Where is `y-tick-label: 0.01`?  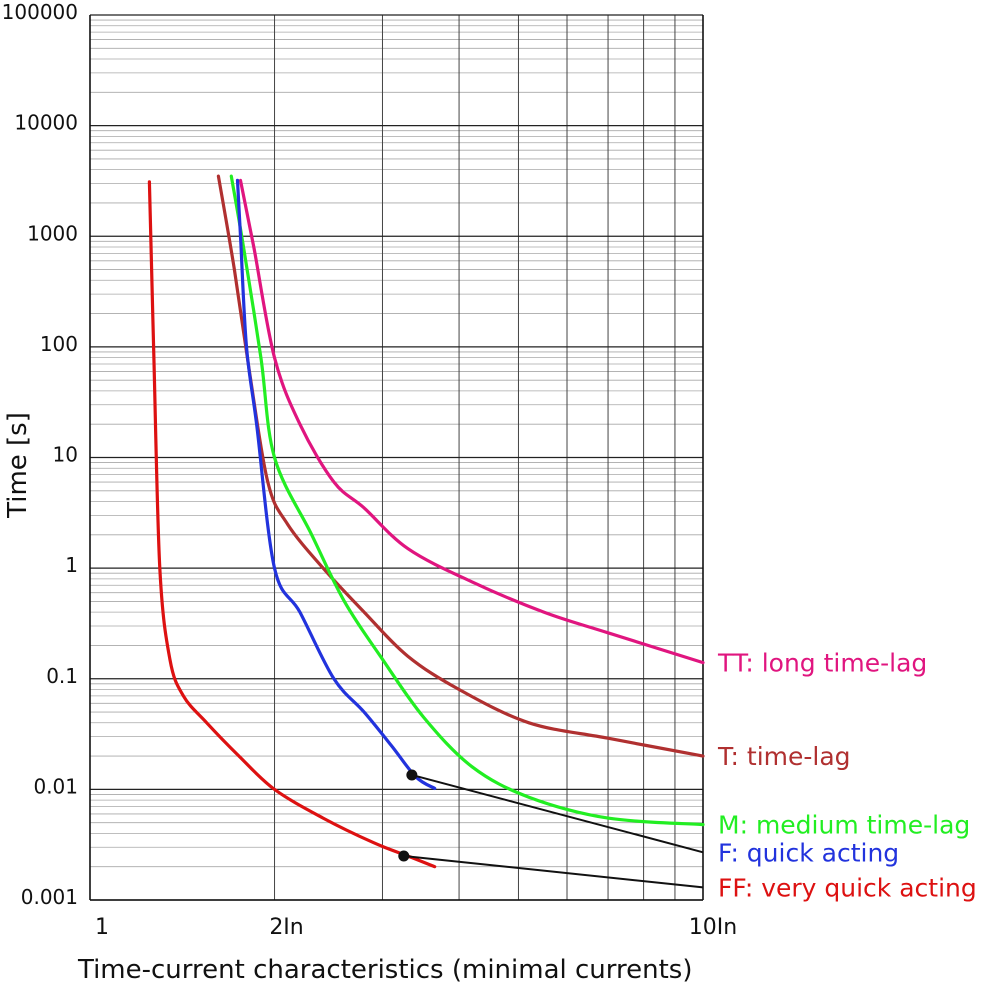
y-tick-label: 0.01 is located at coordinates (55, 786).